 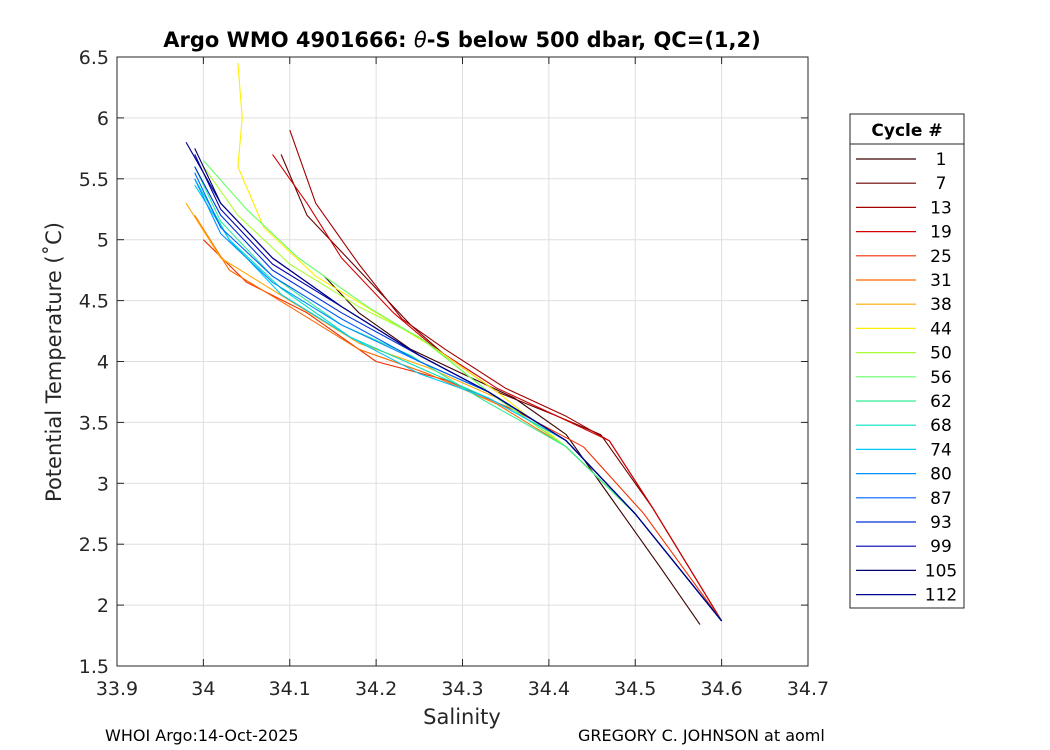 What do you see at coordinates (941, 208) in the screenshot?
I see `legend-label-13: 13` at bounding box center [941, 208].